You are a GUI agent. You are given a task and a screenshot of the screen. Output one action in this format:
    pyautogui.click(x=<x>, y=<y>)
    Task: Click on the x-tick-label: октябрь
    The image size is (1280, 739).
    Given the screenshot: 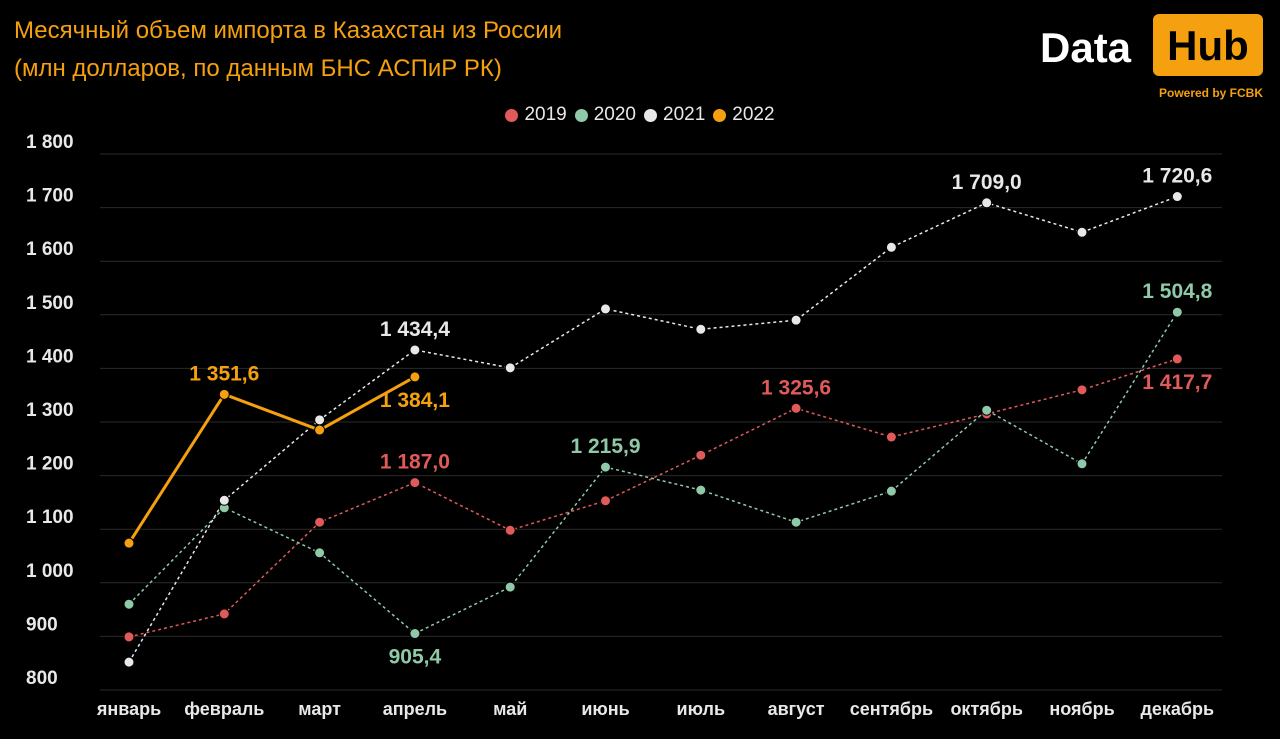 What is the action you would take?
    pyautogui.click(x=986, y=709)
    